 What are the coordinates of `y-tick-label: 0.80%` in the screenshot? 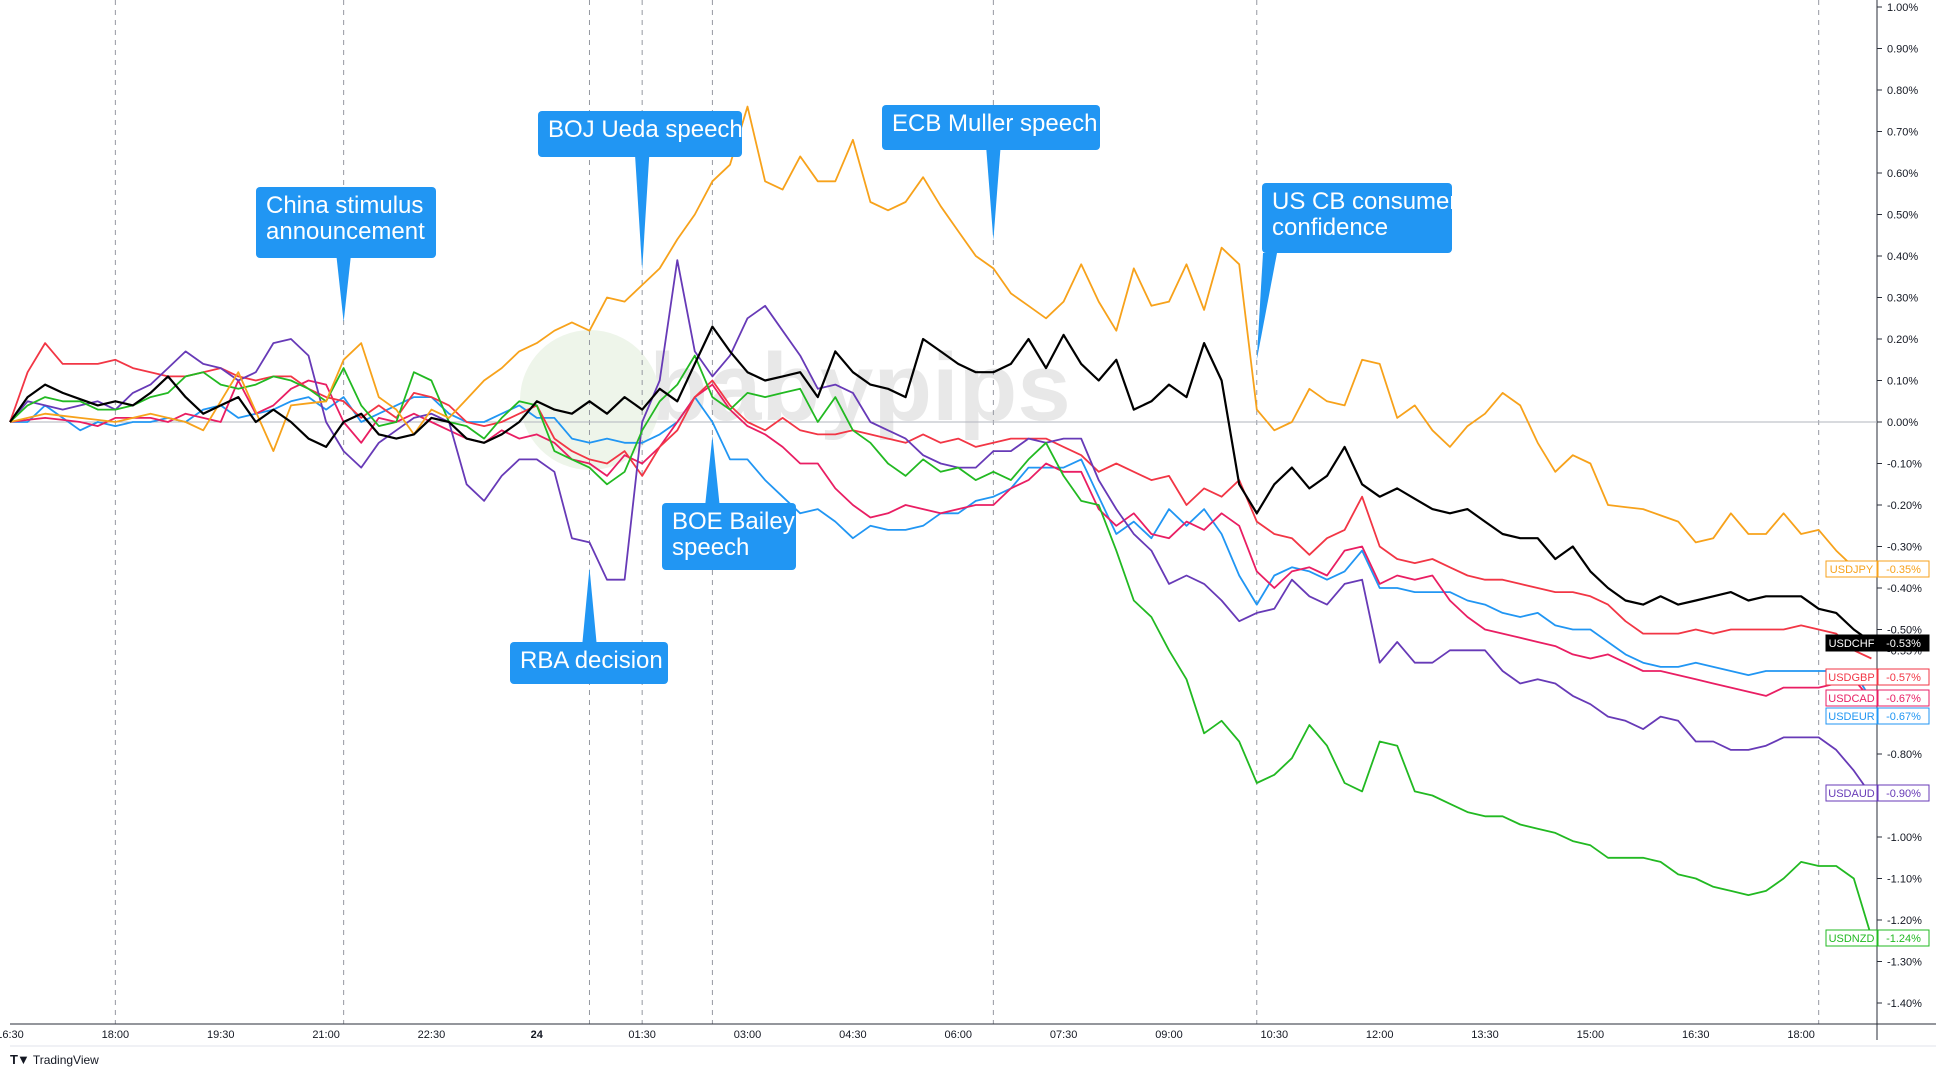 It's located at (1902, 91).